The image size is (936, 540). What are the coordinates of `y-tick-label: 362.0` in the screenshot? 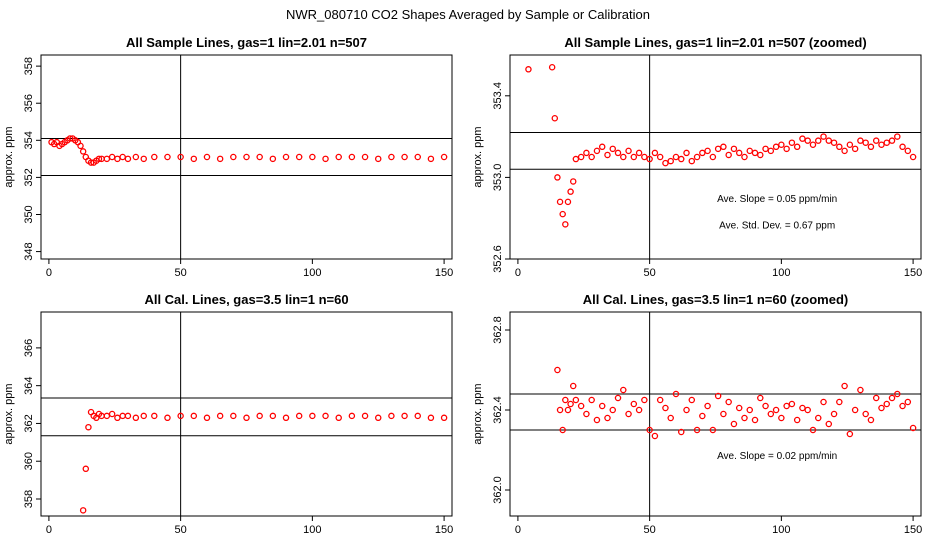 It's located at (498, 490).